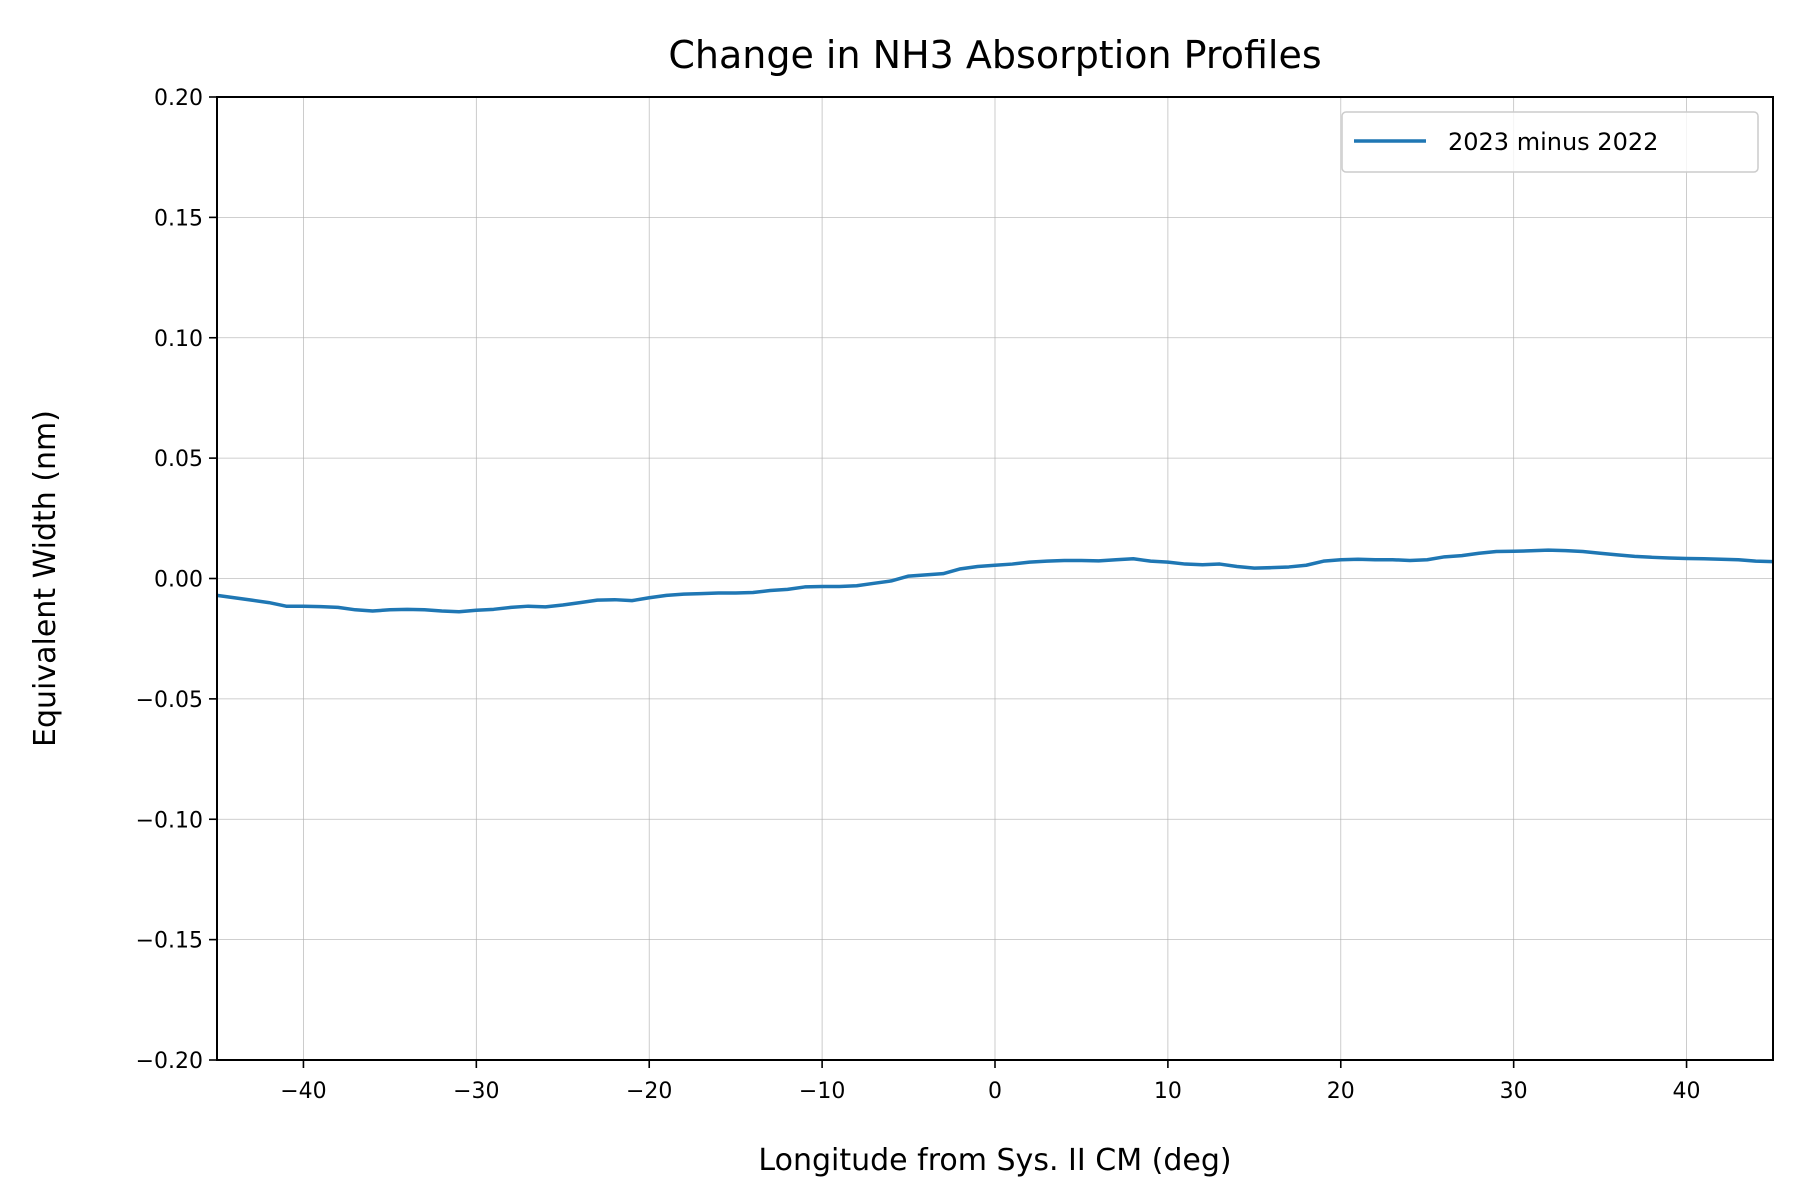  What do you see at coordinates (994, 1160) in the screenshot?
I see `x-axis-title: Longitude from Sys. II CM (deg)` at bounding box center [994, 1160].